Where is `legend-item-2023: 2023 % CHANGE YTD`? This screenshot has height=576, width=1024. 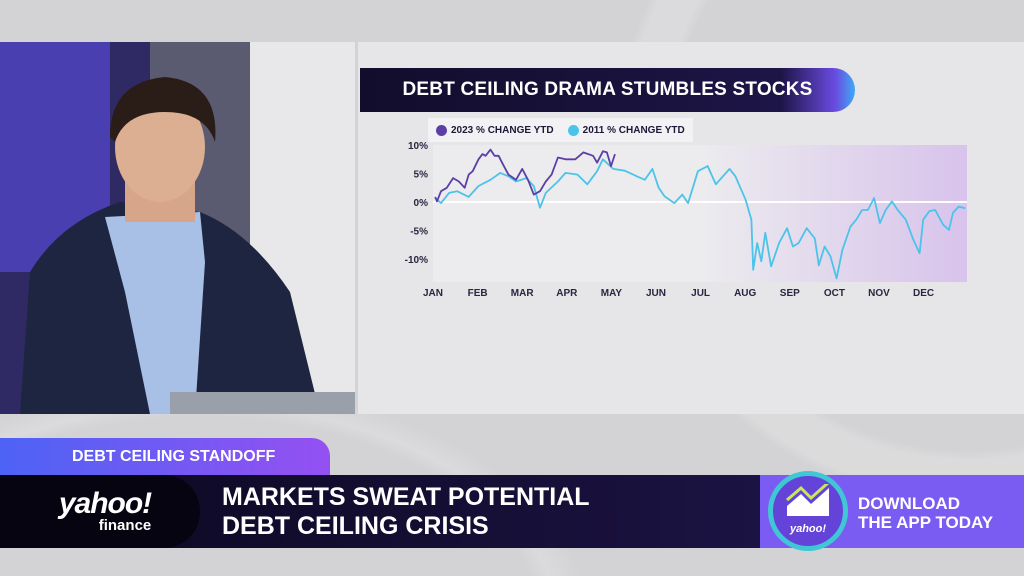 legend-item-2023: 2023 % CHANGE YTD is located at coordinates (495, 130).